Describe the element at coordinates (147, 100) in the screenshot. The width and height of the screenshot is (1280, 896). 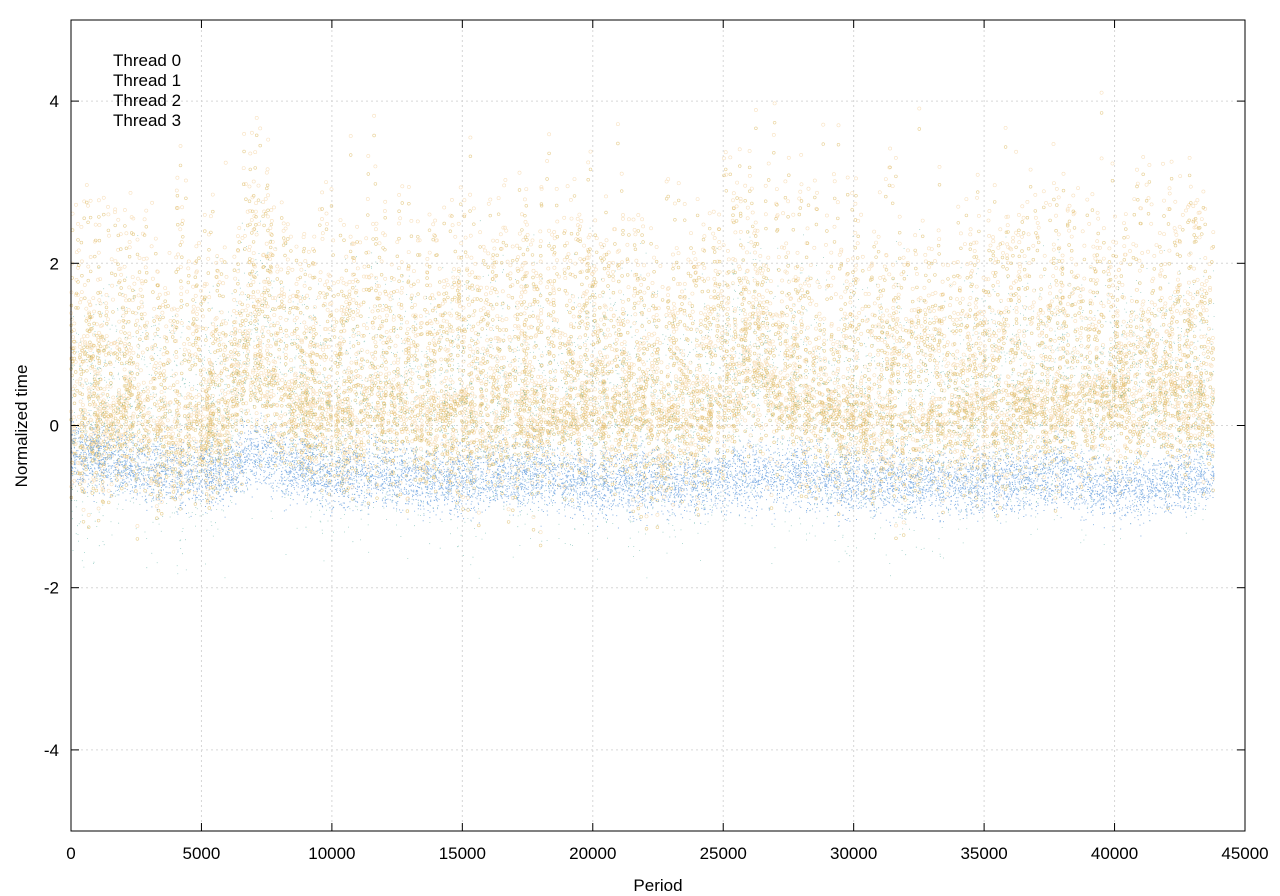
I see `legend-label: Thread 2` at that location.